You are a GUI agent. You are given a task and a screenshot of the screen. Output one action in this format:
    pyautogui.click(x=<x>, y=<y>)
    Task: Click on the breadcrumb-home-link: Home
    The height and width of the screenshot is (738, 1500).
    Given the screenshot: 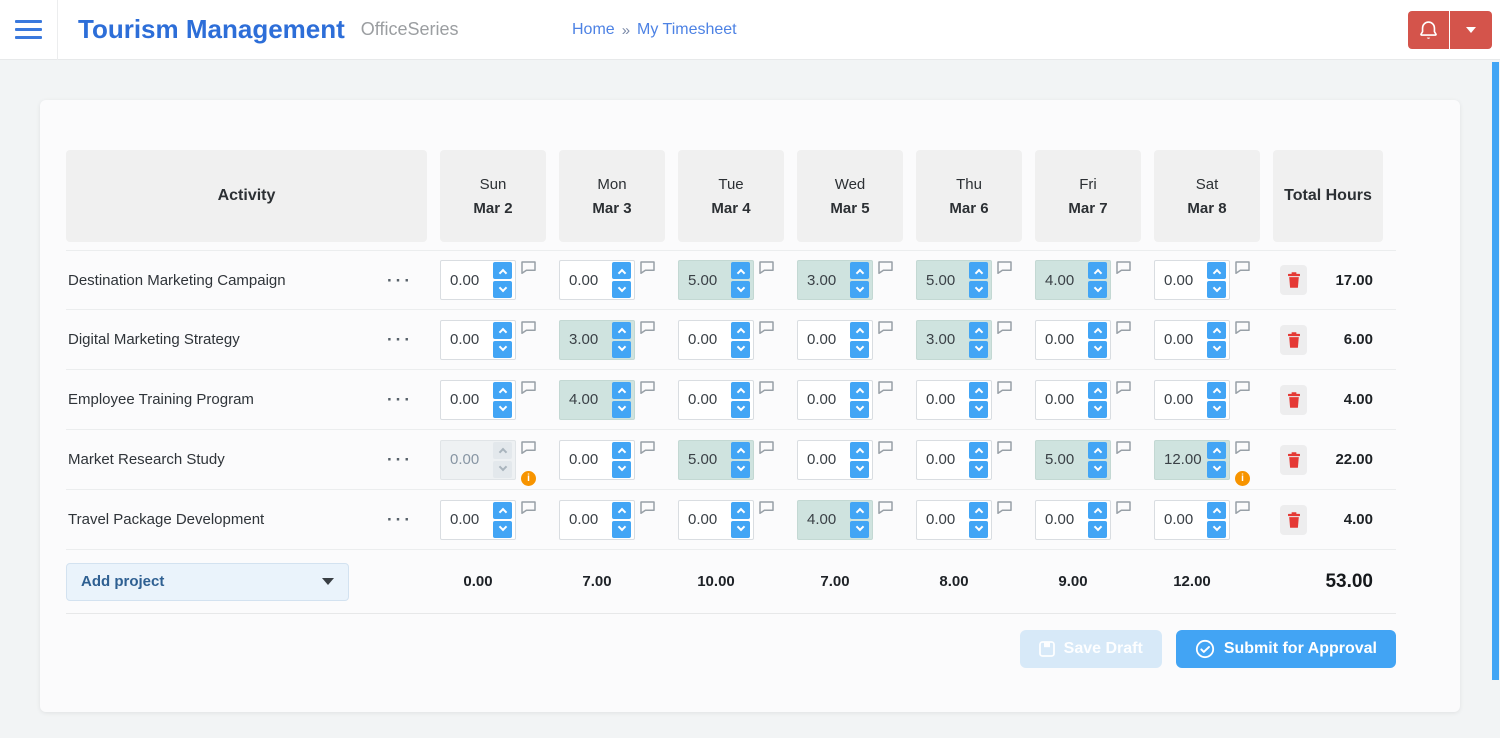 What is the action you would take?
    pyautogui.click(x=593, y=29)
    